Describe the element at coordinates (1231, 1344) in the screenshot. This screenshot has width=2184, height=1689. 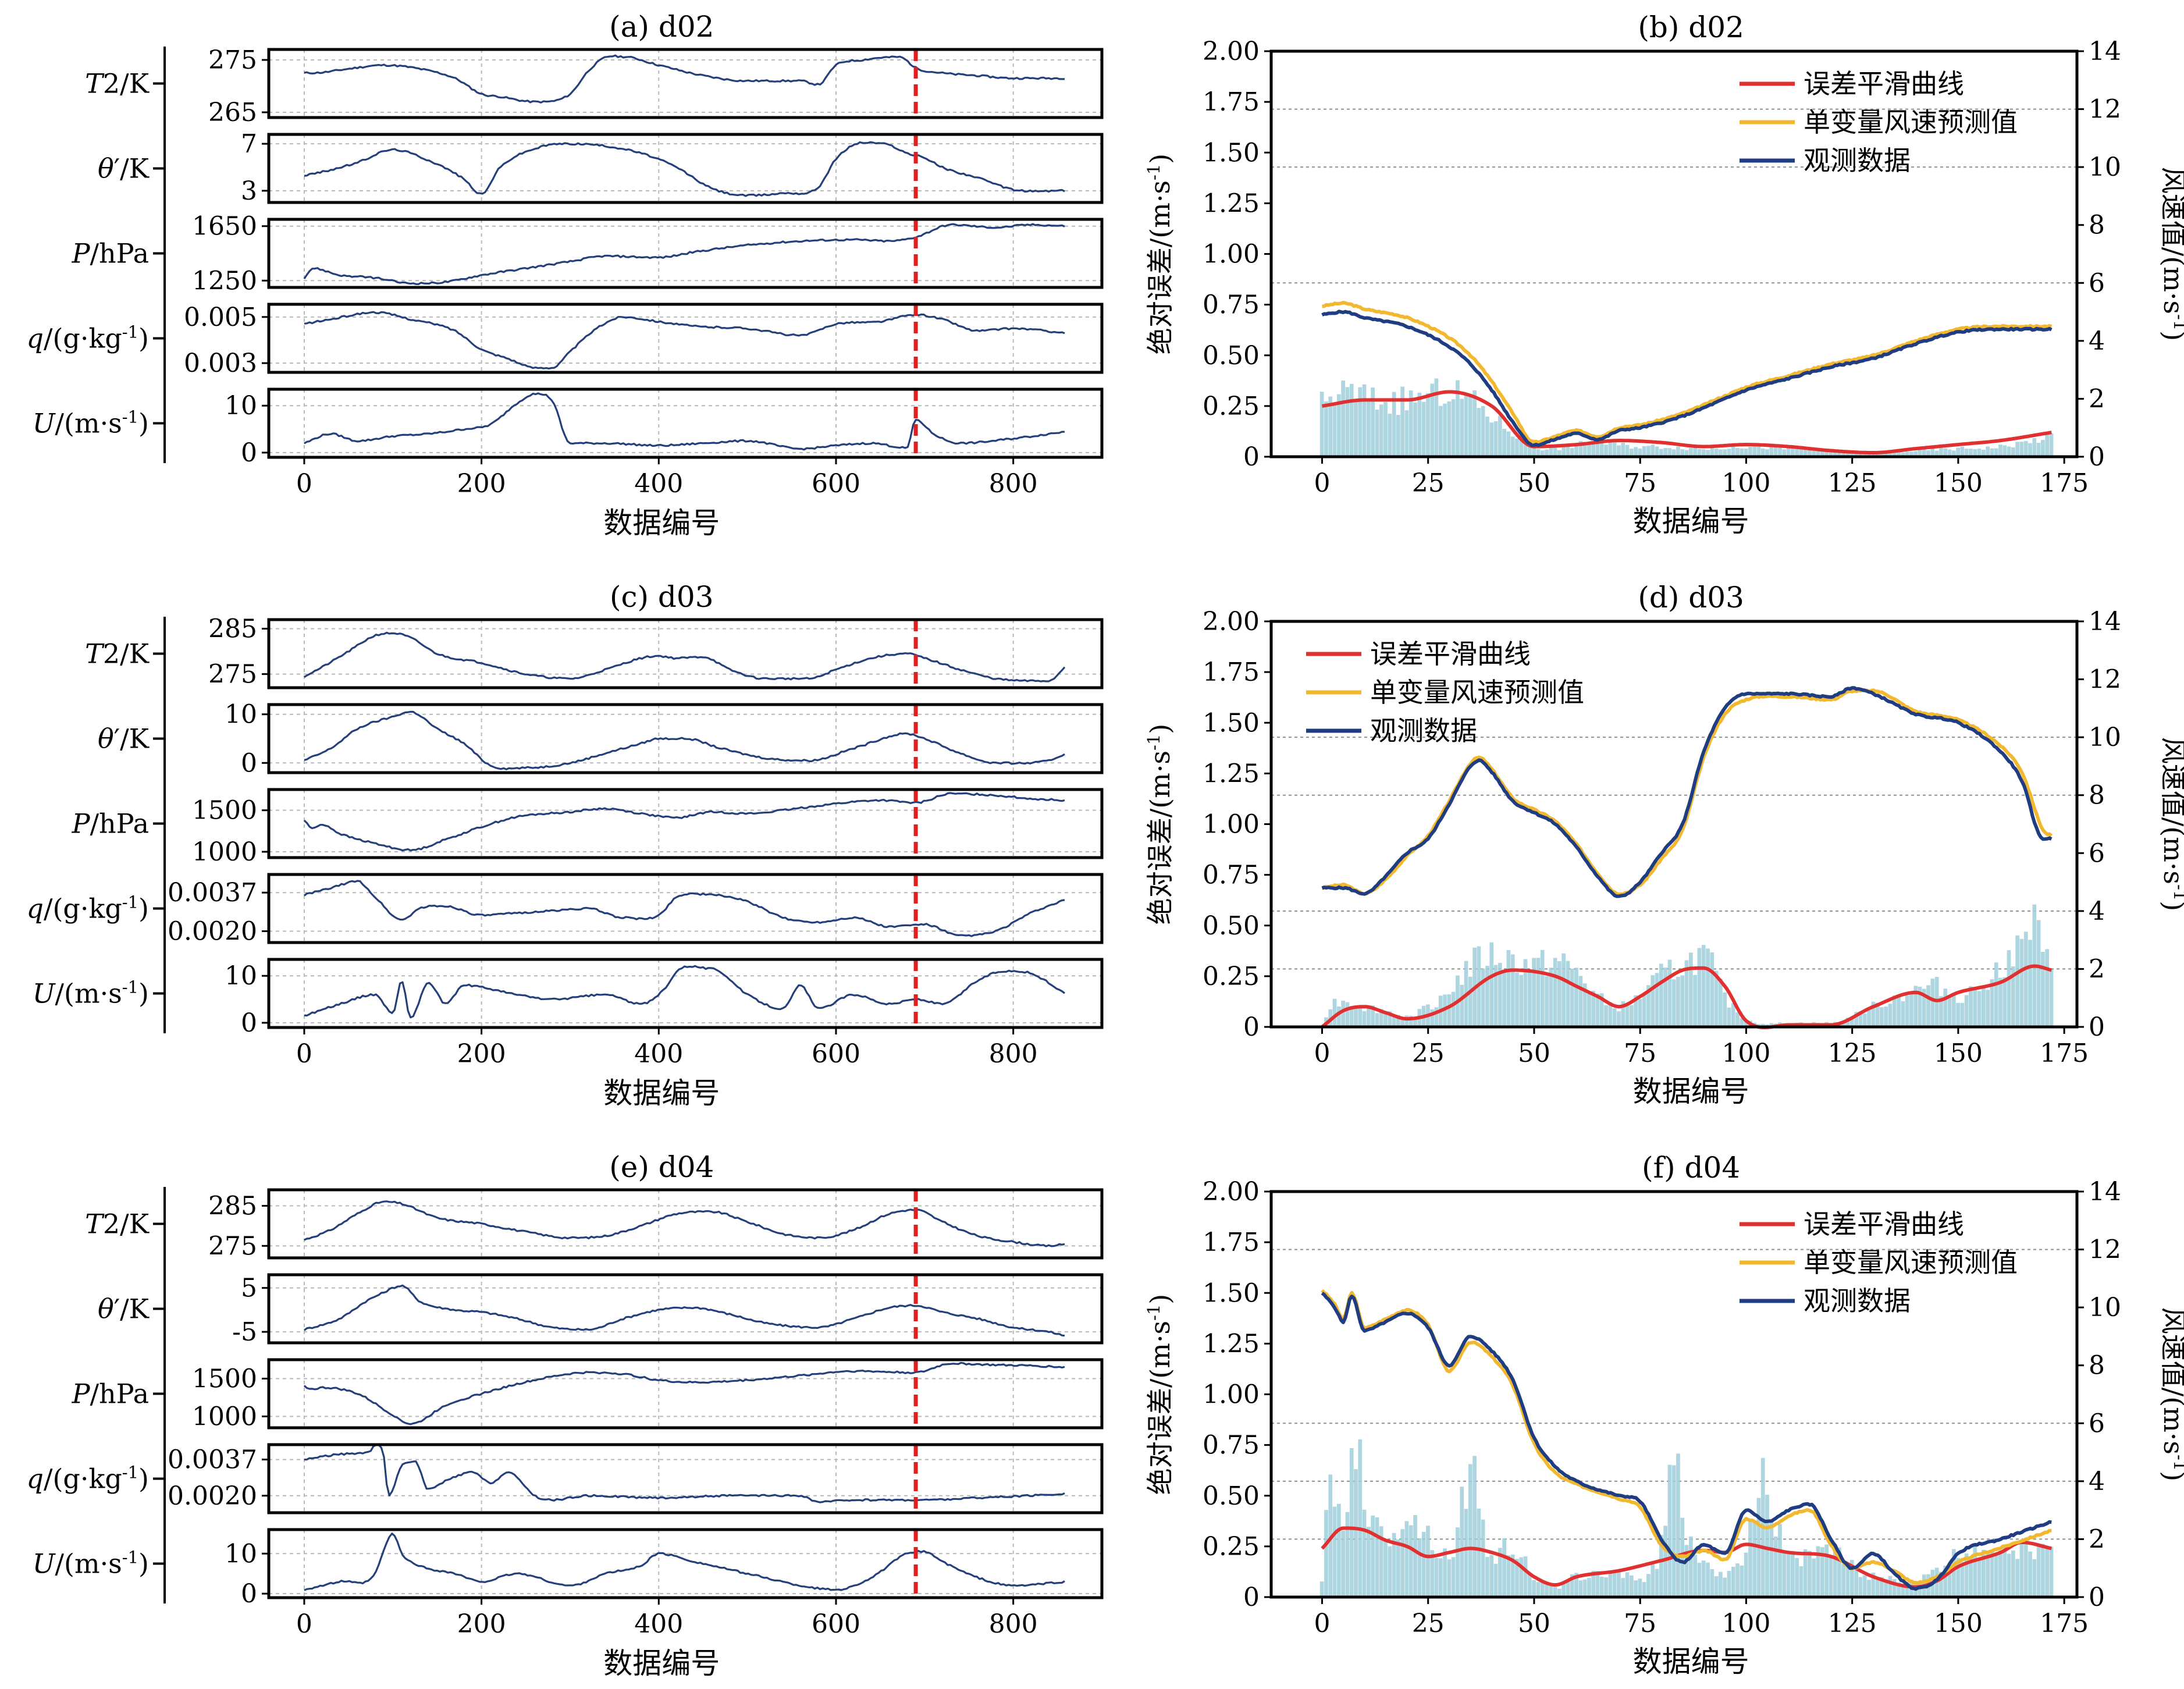
I see `y-tick-label-left: 1.25` at that location.